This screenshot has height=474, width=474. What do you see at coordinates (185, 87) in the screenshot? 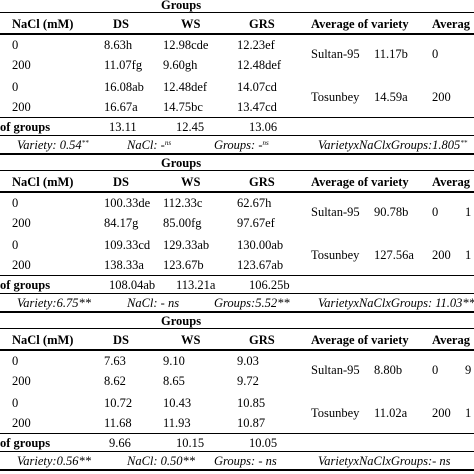
I see `cell-ws: 12.48def` at bounding box center [185, 87].